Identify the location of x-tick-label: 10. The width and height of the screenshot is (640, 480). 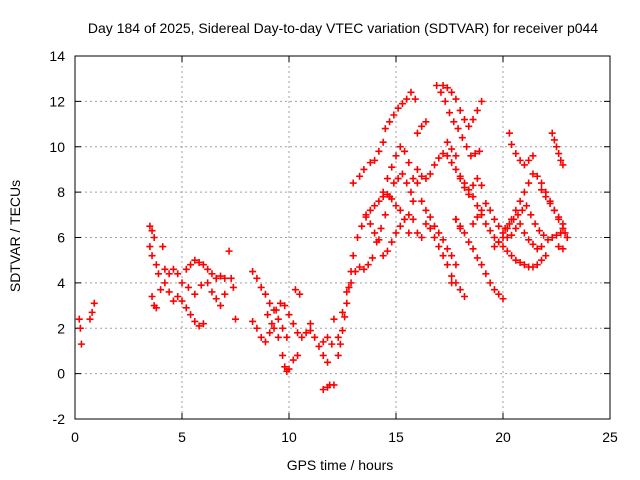
(289, 437).